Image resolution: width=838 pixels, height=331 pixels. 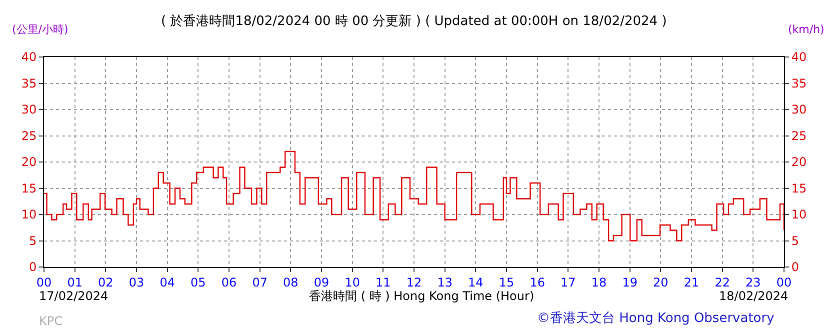 I want to click on x-tick-label: 14, so click(x=476, y=282).